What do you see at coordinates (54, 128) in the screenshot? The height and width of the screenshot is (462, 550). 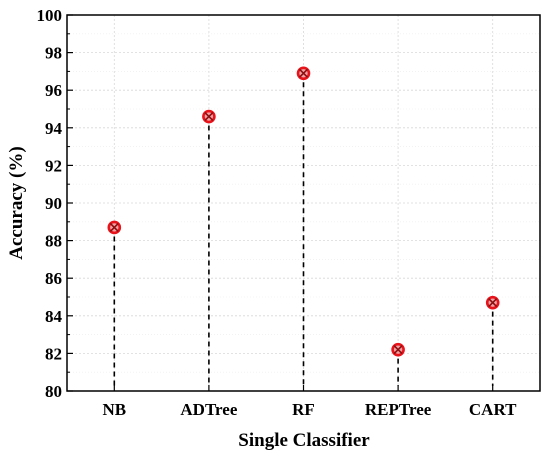 I see `y-tick-label: 94` at bounding box center [54, 128].